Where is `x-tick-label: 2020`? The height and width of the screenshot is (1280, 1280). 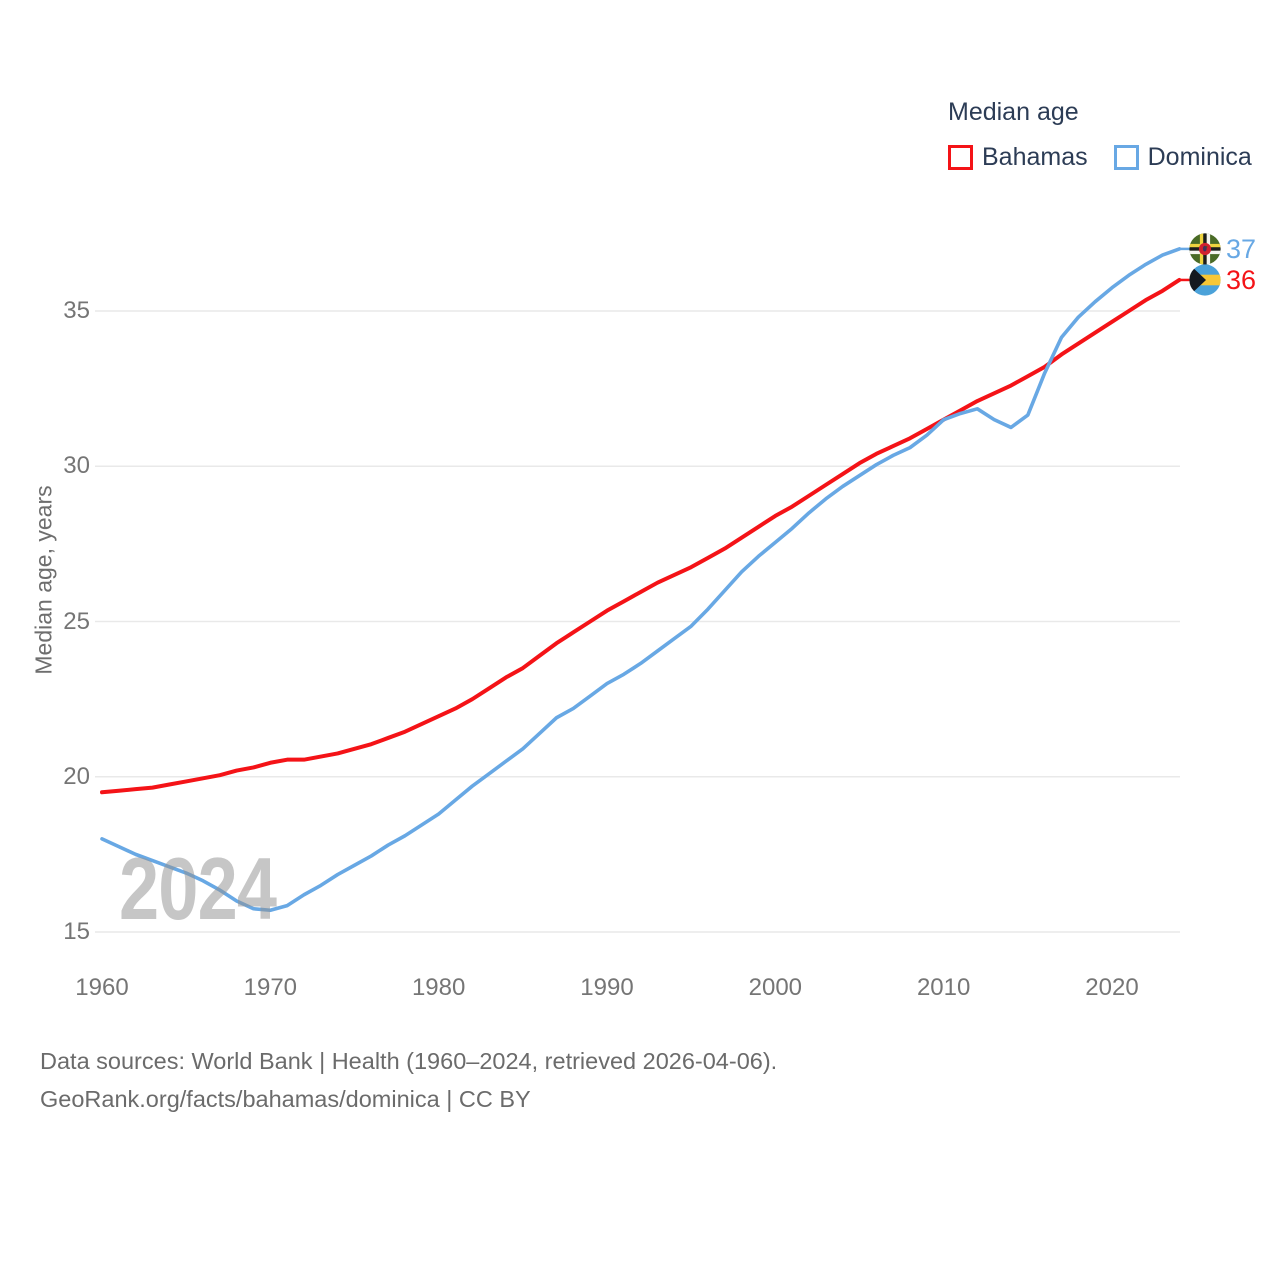
x-tick-label: 2020 is located at coordinates (1112, 987).